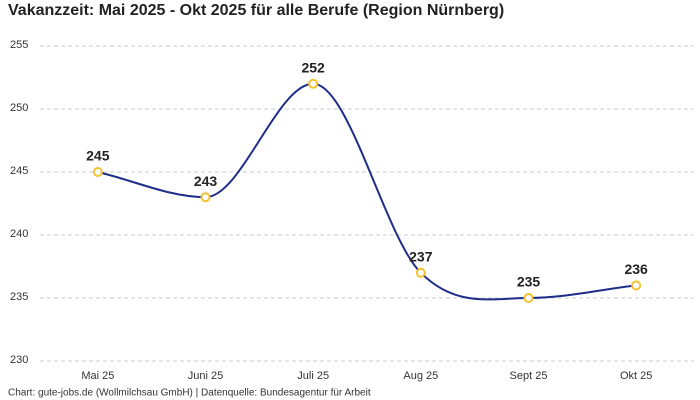 This screenshot has width=700, height=400. I want to click on value-label: 236, so click(636, 269).